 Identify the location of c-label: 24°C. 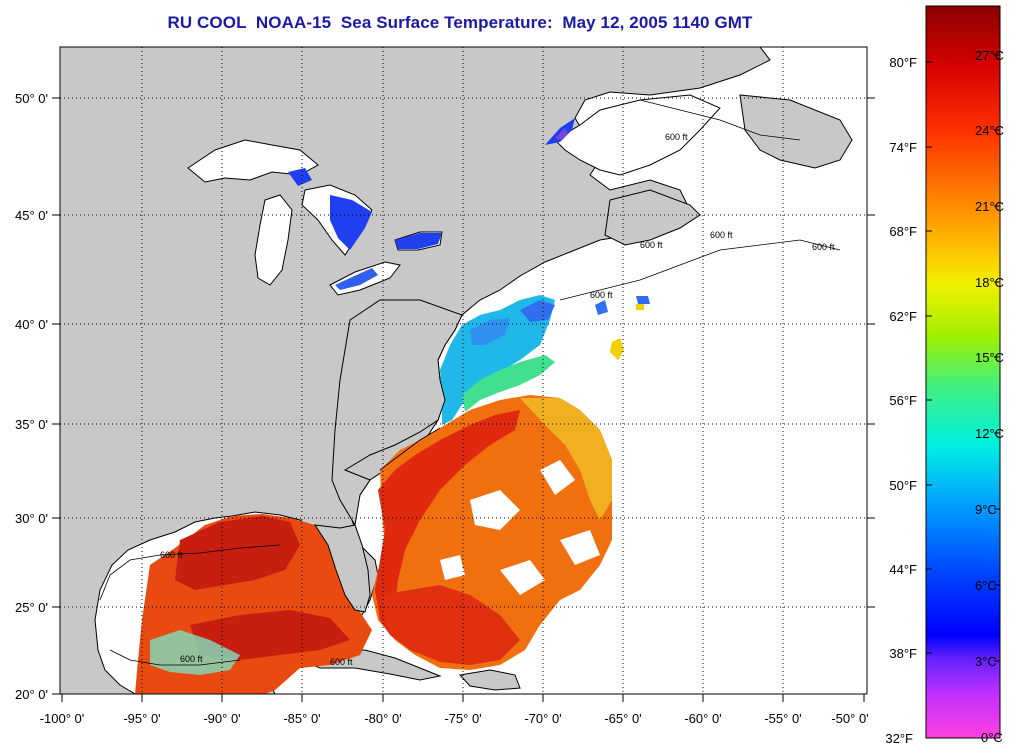
(989, 130).